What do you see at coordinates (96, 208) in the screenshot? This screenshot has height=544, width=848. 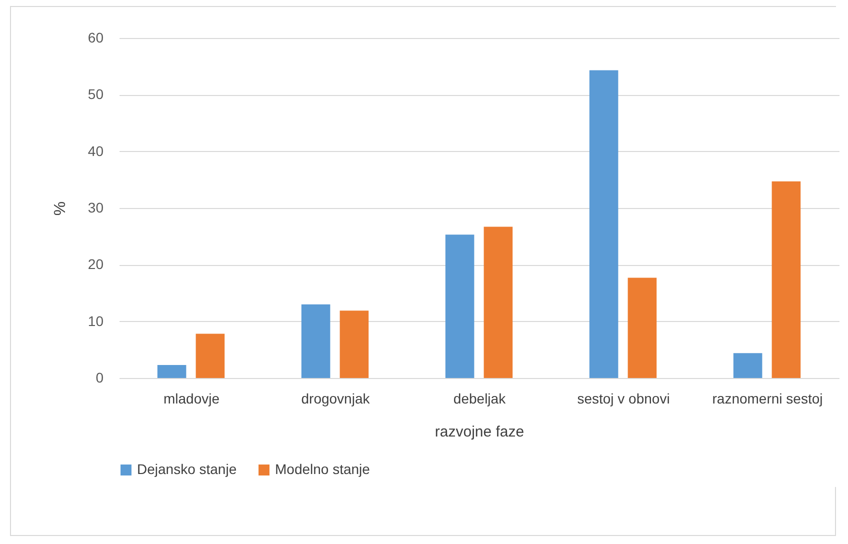 I see `y-tick-label: 30` at bounding box center [96, 208].